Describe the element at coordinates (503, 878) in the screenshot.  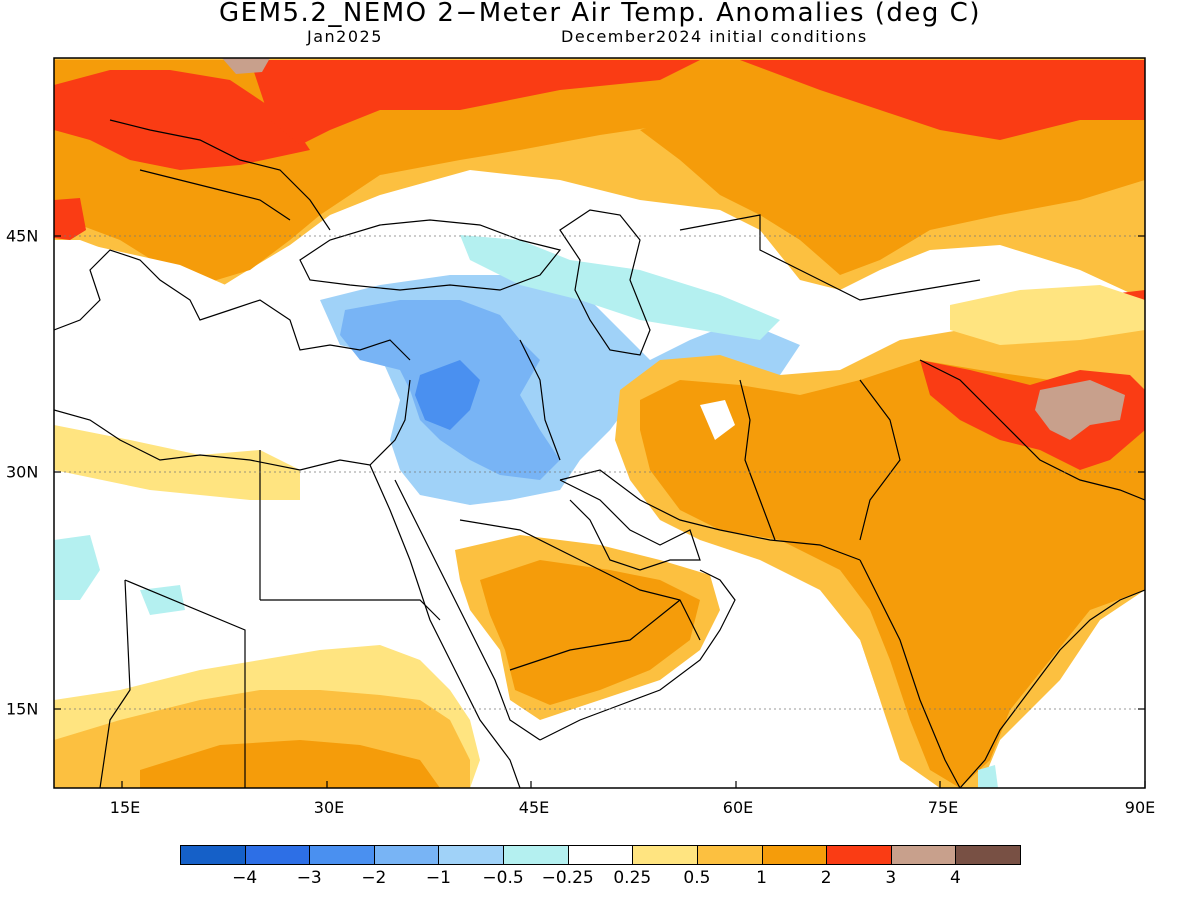
I see `colorbar-label-4: −0.5` at that location.